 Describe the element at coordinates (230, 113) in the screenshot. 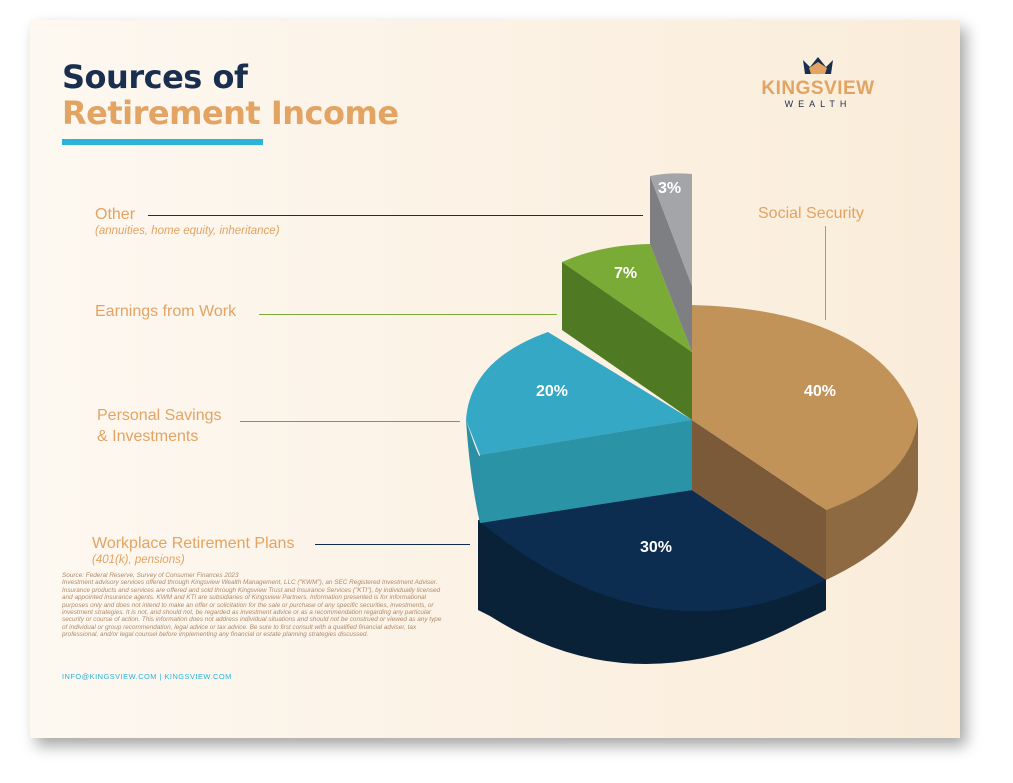

I see `page-title-line2: Retirement Income` at that location.